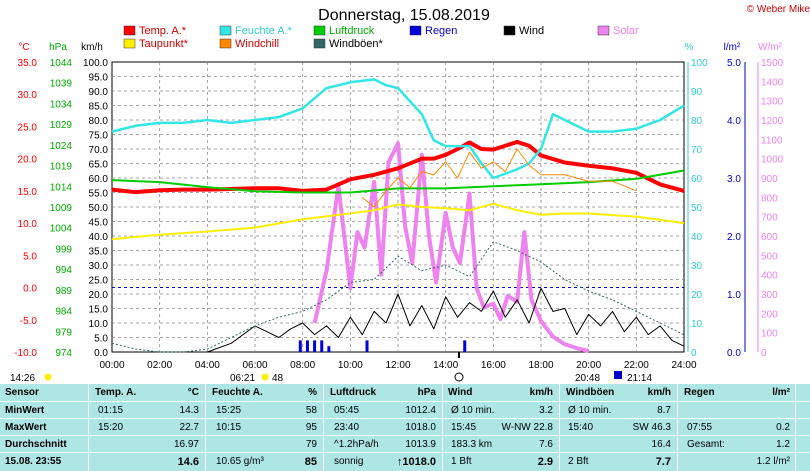 This screenshot has width=810, height=471. I want to click on wind-tick-label: 5.0, so click(101, 339).